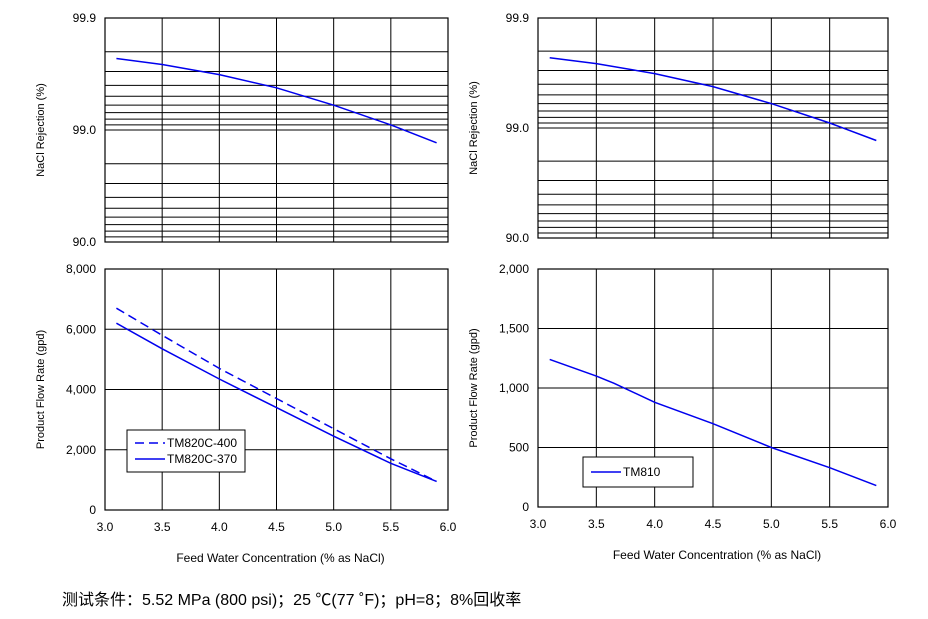 This screenshot has height=619, width=928. I want to click on legend-label: TM810, so click(642, 472).